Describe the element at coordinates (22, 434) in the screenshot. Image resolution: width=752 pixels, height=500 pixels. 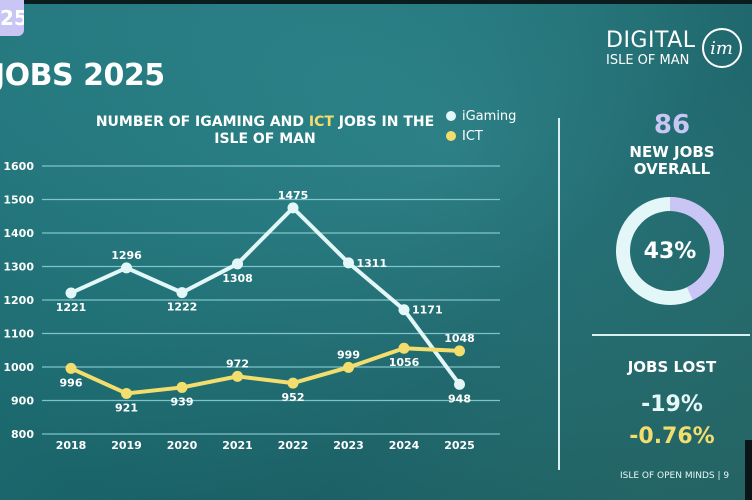
I see `y-tick-label: 800` at that location.